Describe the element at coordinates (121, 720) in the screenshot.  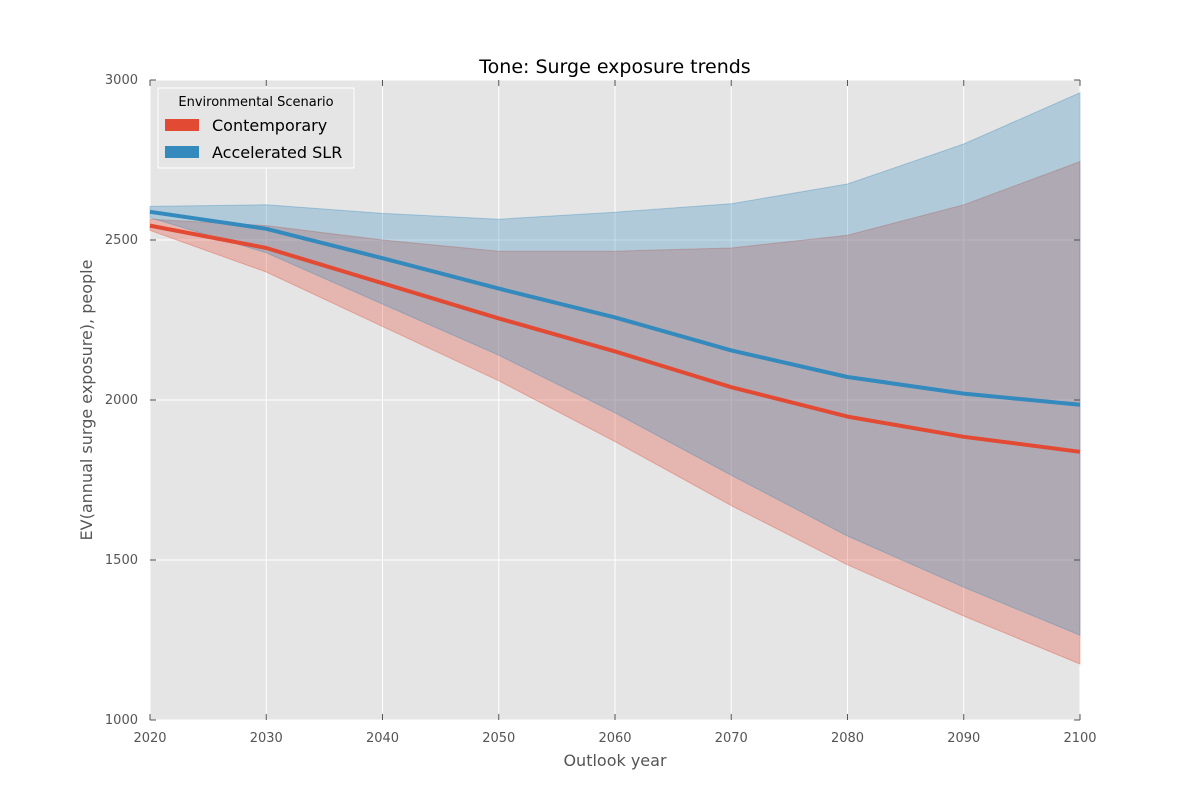
I see `y-tick-label: 1000` at that location.